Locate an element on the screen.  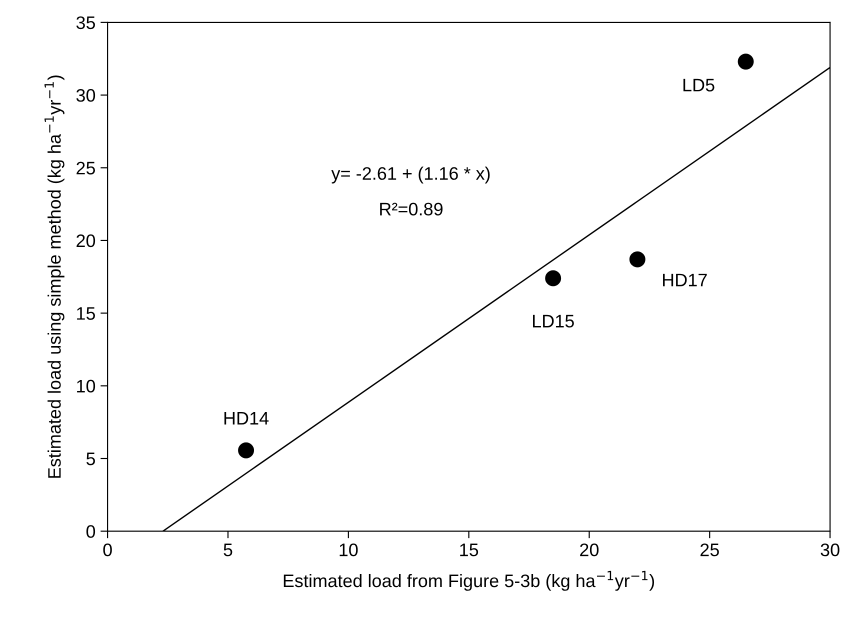
annotation: y= -2.61 + (1.16 * x) is located at coordinates (410, 175).